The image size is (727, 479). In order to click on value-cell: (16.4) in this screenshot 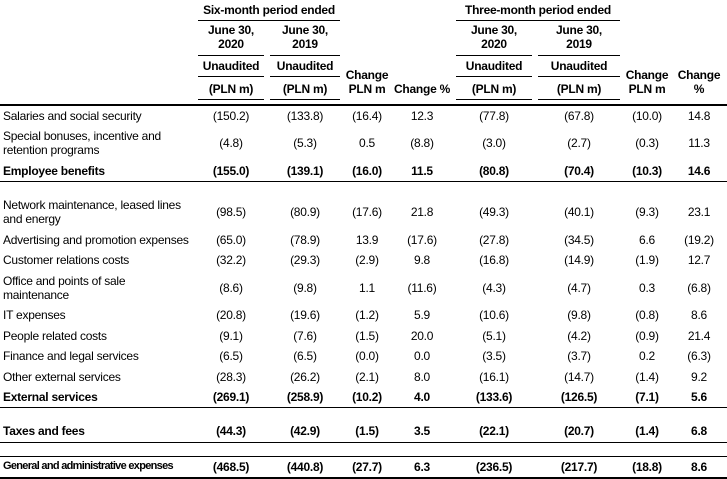, I will do `click(367, 115)`.